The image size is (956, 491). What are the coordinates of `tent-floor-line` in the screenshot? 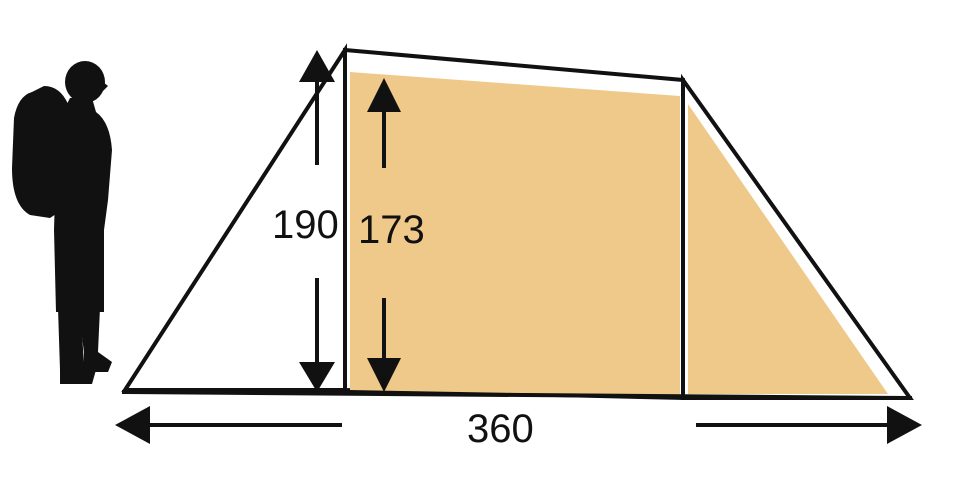 It's located at (517, 395).